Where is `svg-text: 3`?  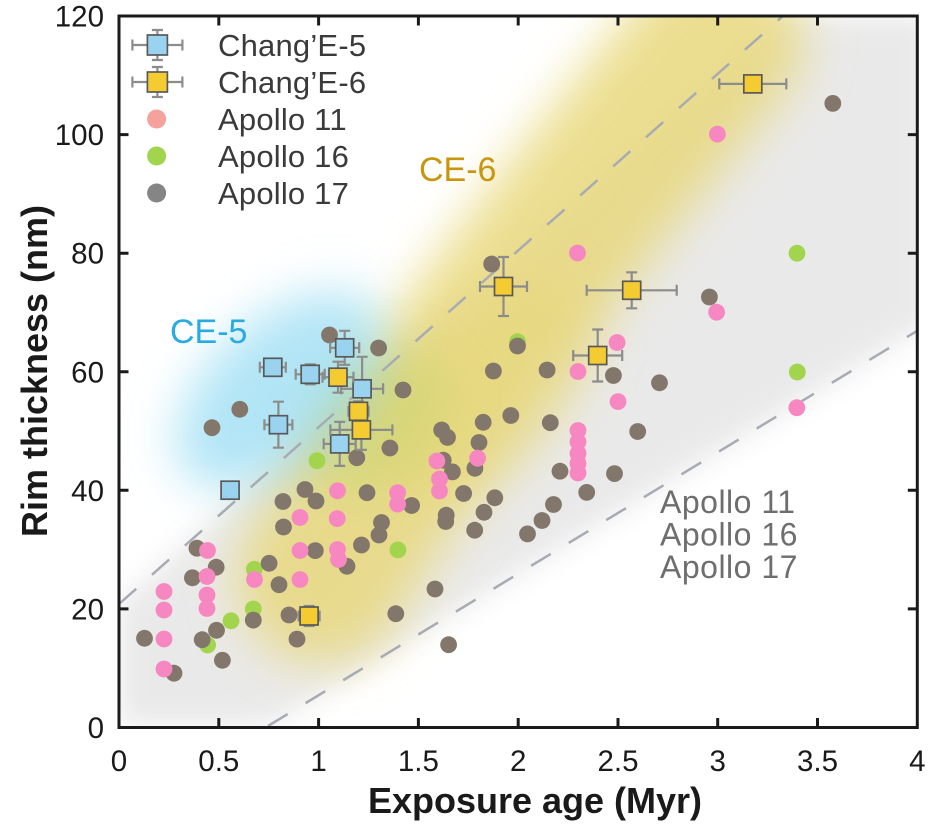 svg-text: 3 is located at coordinates (717, 761).